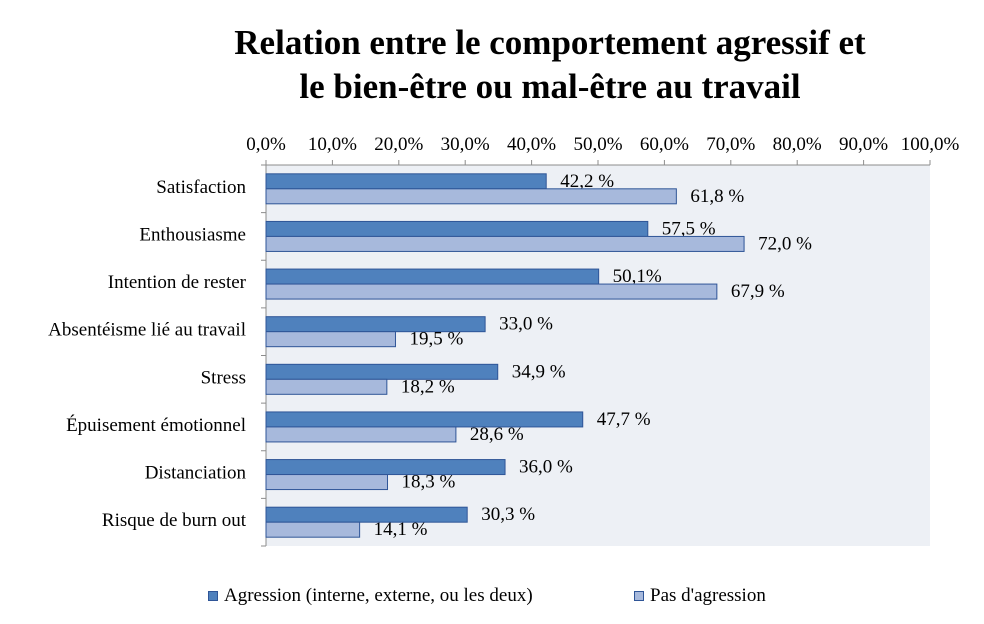 The height and width of the screenshot is (624, 984). What do you see at coordinates (398, 144) in the screenshot?
I see `x-tick-label: 20,0%` at bounding box center [398, 144].